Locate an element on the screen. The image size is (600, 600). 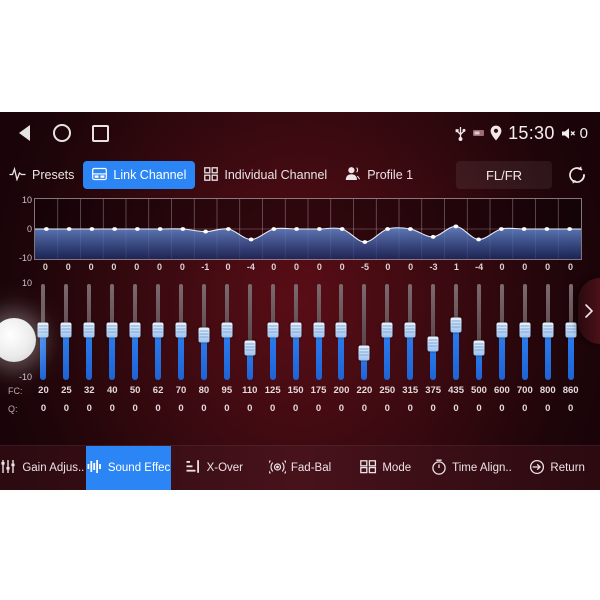
bottom-tab-x-over: X-Over is located at coordinates (214, 468).